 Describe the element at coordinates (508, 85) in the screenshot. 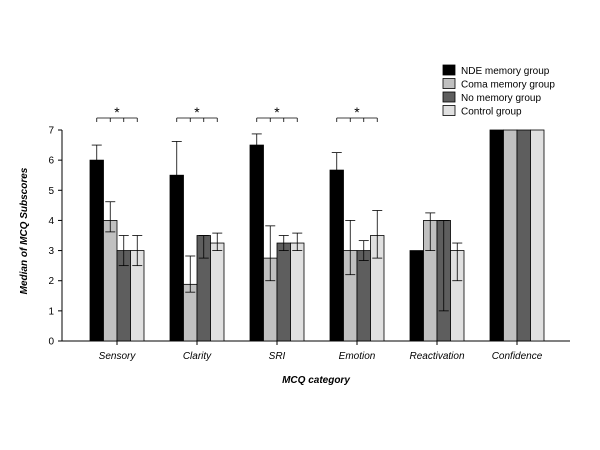

I see `legend-label: Coma memory group` at that location.